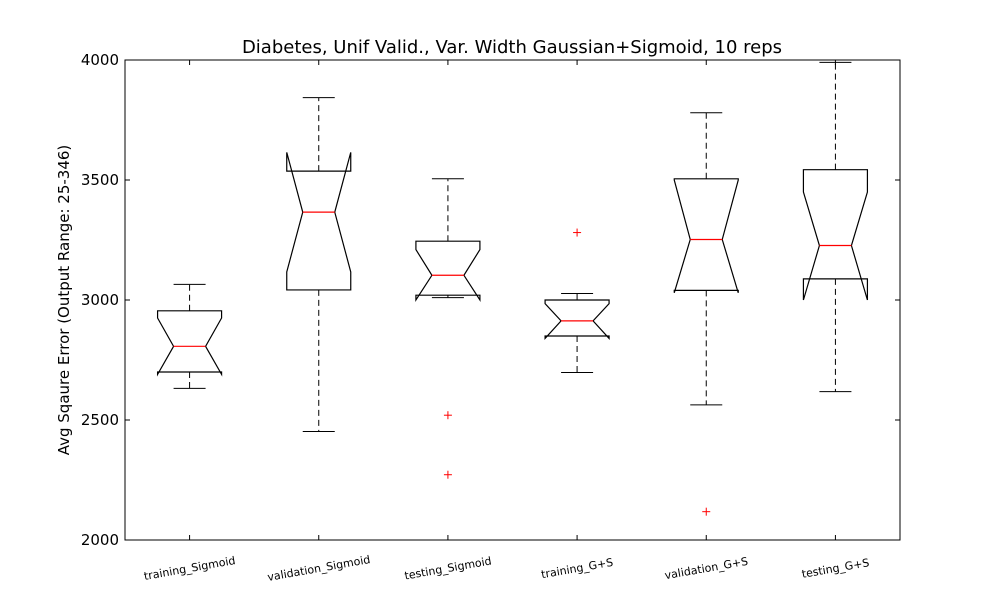 This screenshot has height=604, width=1000. I want to click on x-tick-label: testing_G+S, so click(836, 568).